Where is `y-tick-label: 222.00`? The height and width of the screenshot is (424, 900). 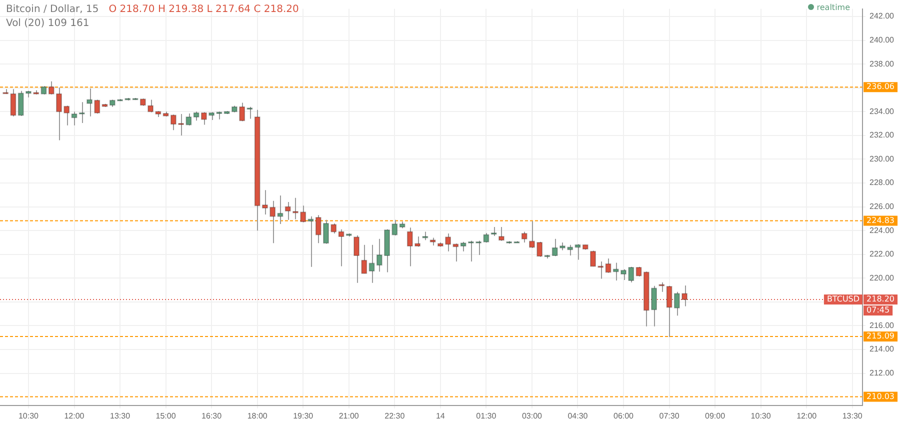 y-tick-label: 222.00 is located at coordinates (882, 254).